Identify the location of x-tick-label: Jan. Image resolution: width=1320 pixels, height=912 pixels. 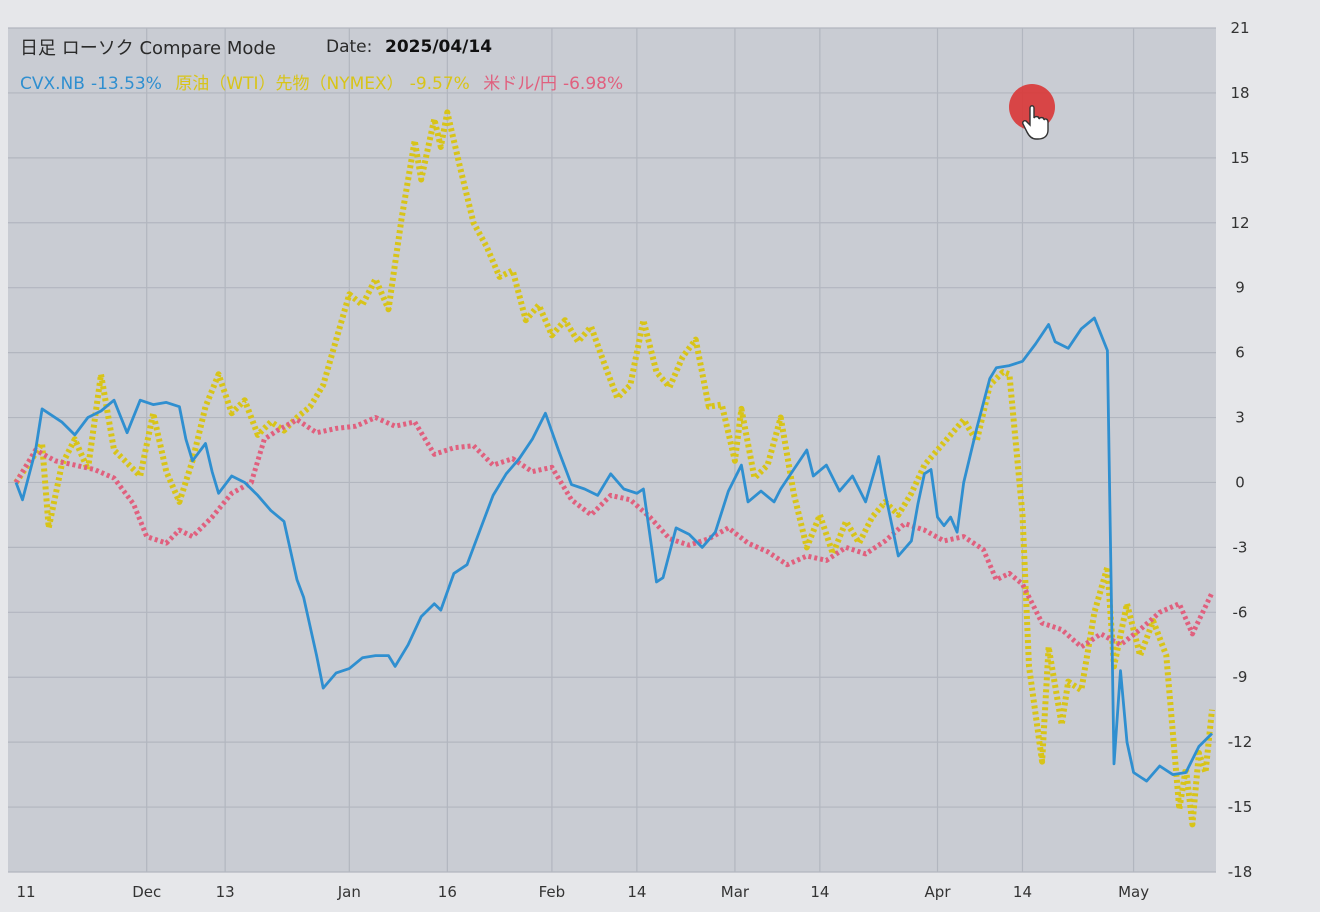
(349, 892).